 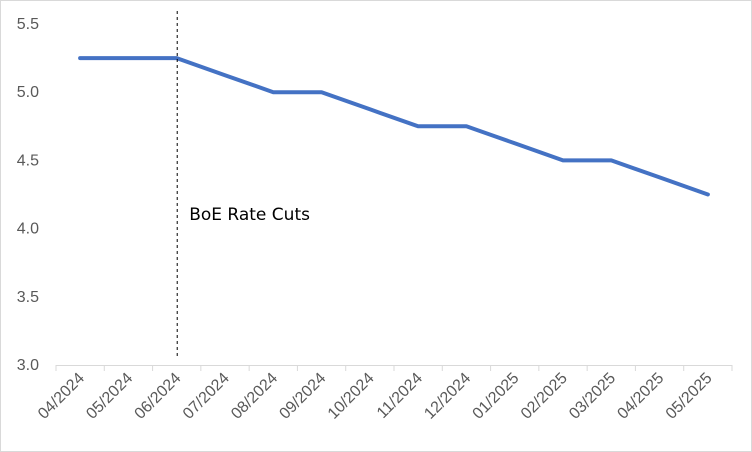 I want to click on y-tick-label: 4.5, so click(x=28, y=160).